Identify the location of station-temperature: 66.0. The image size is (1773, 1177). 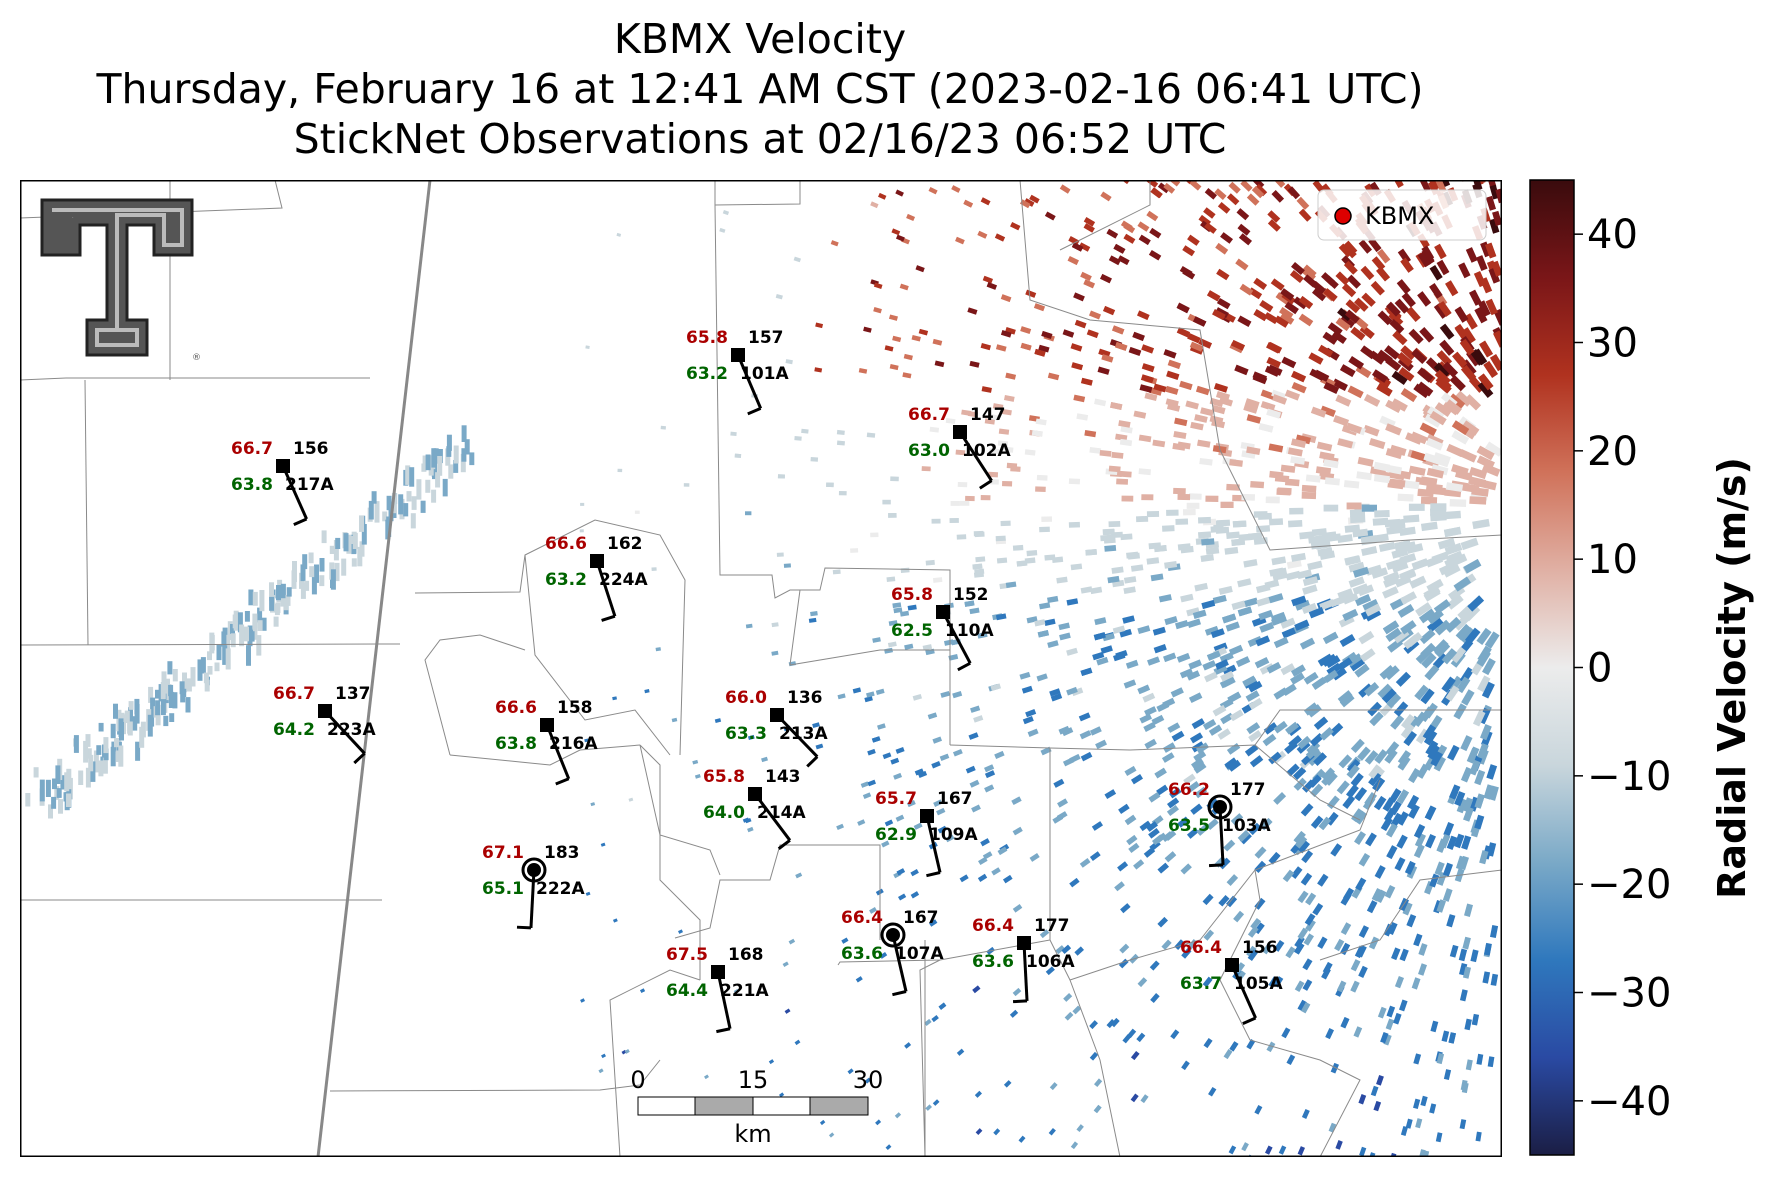
(746, 698).